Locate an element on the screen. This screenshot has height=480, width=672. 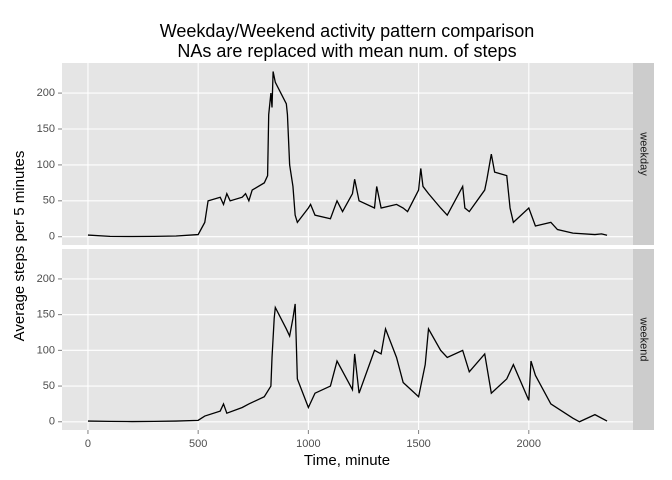
x-tick-label: 1500 is located at coordinates (418, 444).